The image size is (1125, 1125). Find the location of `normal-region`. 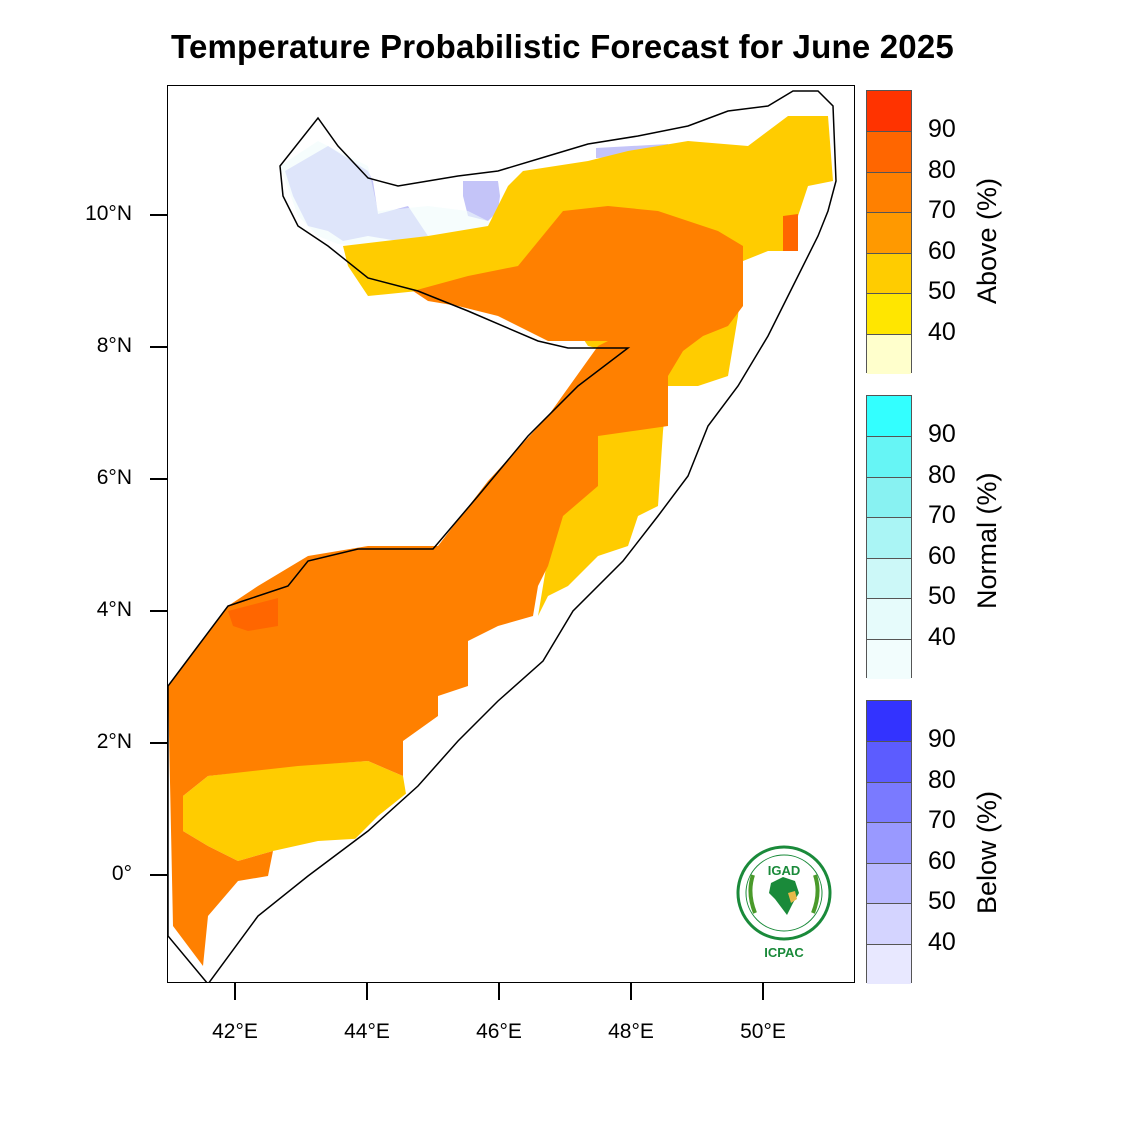

normal-region is located at coordinates (389, 193).